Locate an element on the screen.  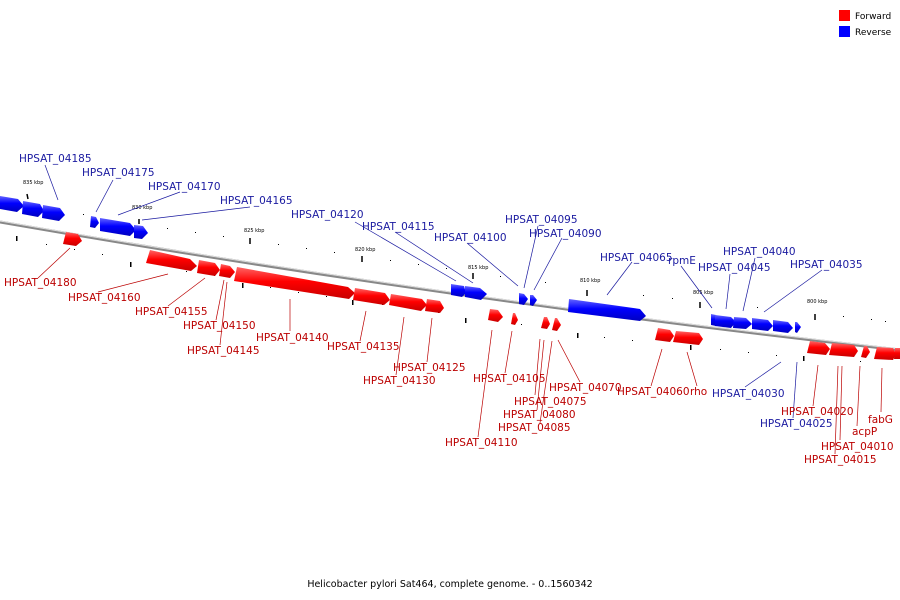
legend-forward-swatch is located at coordinates (844, 15).